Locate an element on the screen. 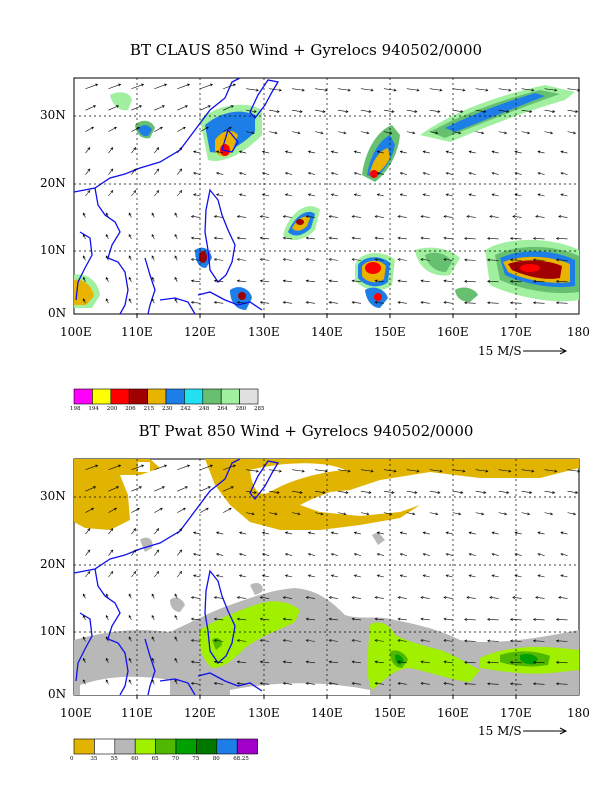  panel2-x-tick-130e: 130E is located at coordinates (264, 713).